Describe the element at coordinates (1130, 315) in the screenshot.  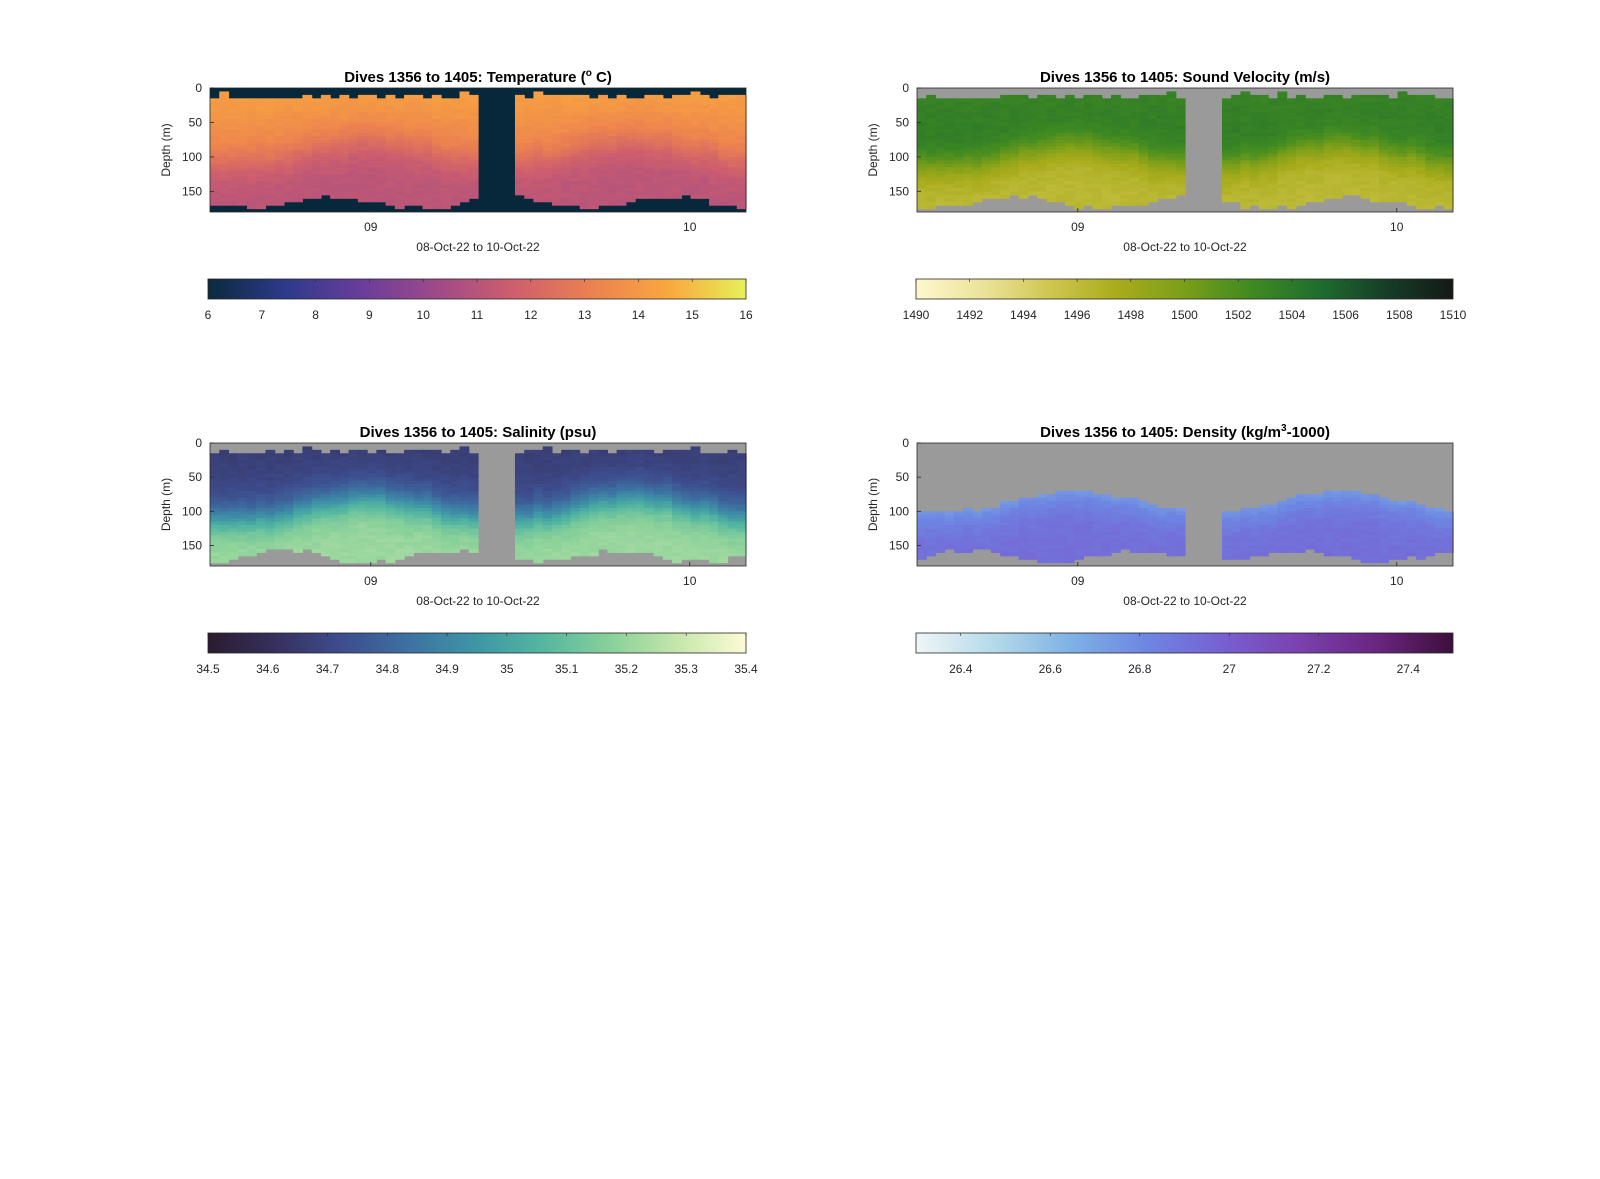
I see `colorbar-tick-label: 1498` at that location.